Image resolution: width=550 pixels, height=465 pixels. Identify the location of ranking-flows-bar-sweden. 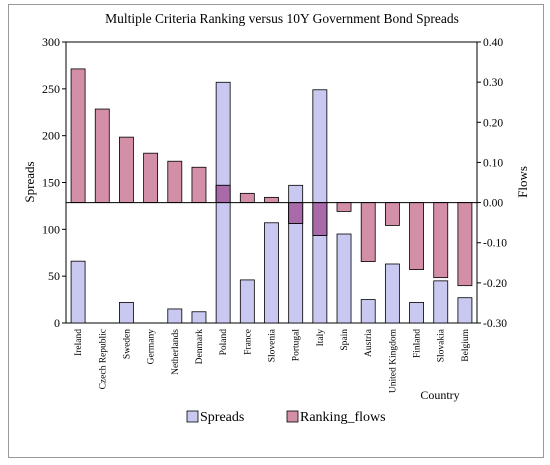
(126, 169).